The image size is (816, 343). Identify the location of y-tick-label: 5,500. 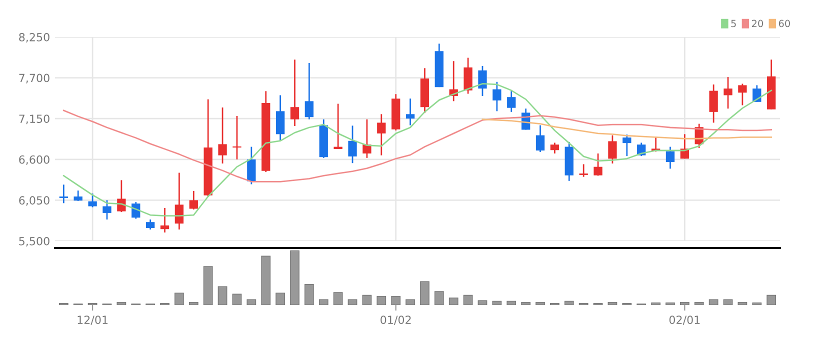
(34, 241).